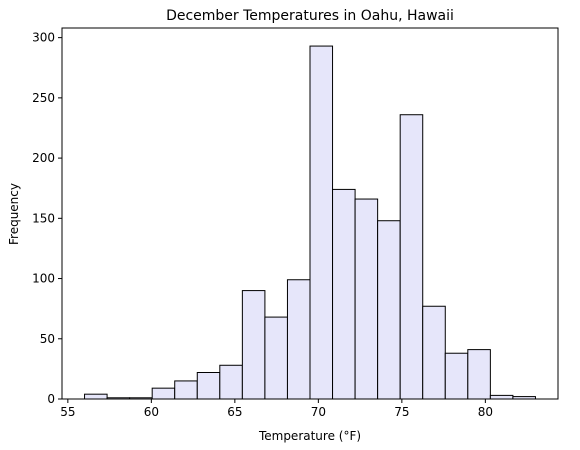 The image size is (580, 450). I want to click on y-tick-label: 250, so click(43, 98).